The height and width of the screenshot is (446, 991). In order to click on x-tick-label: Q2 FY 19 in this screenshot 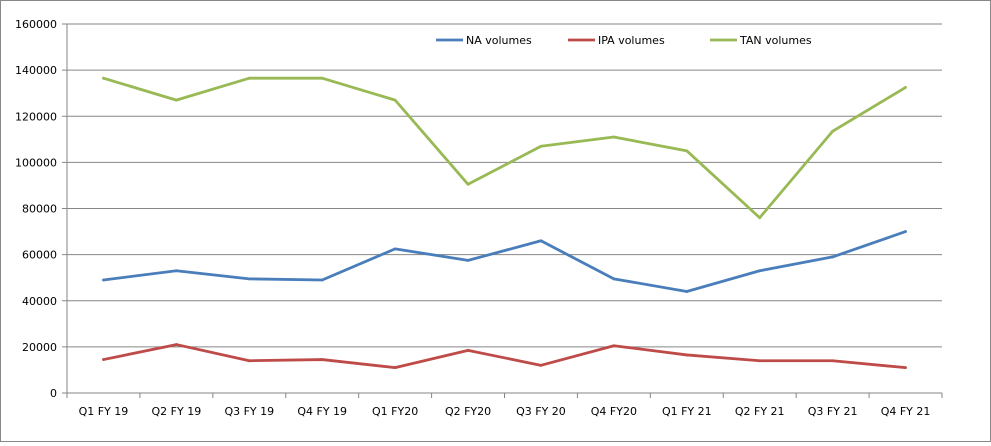, I will do `click(177, 411)`.